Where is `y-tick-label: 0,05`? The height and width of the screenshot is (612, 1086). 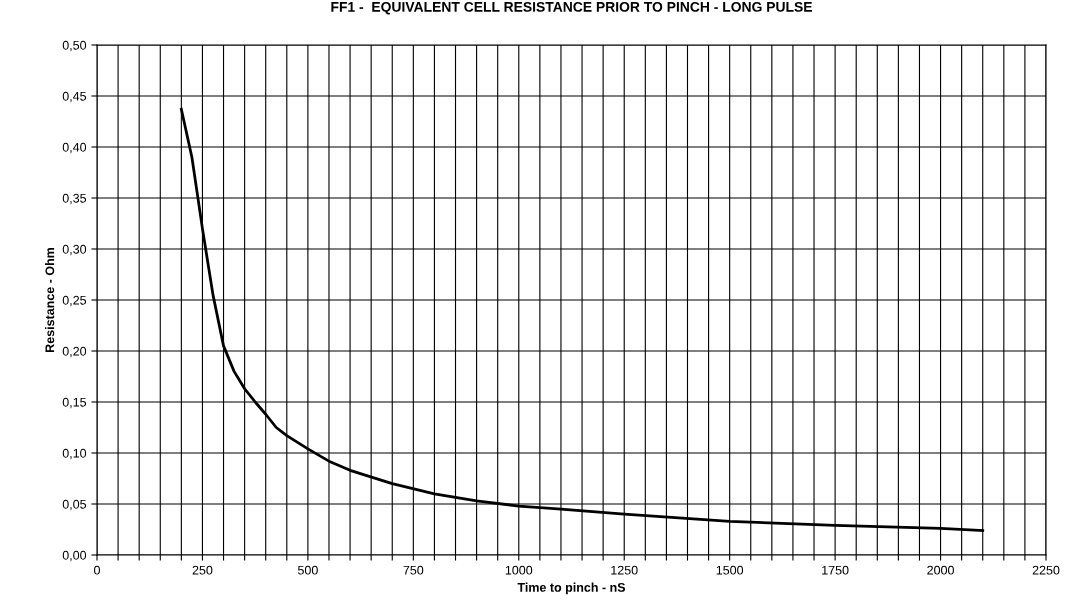
y-tick-label: 0,05 is located at coordinates (74, 505).